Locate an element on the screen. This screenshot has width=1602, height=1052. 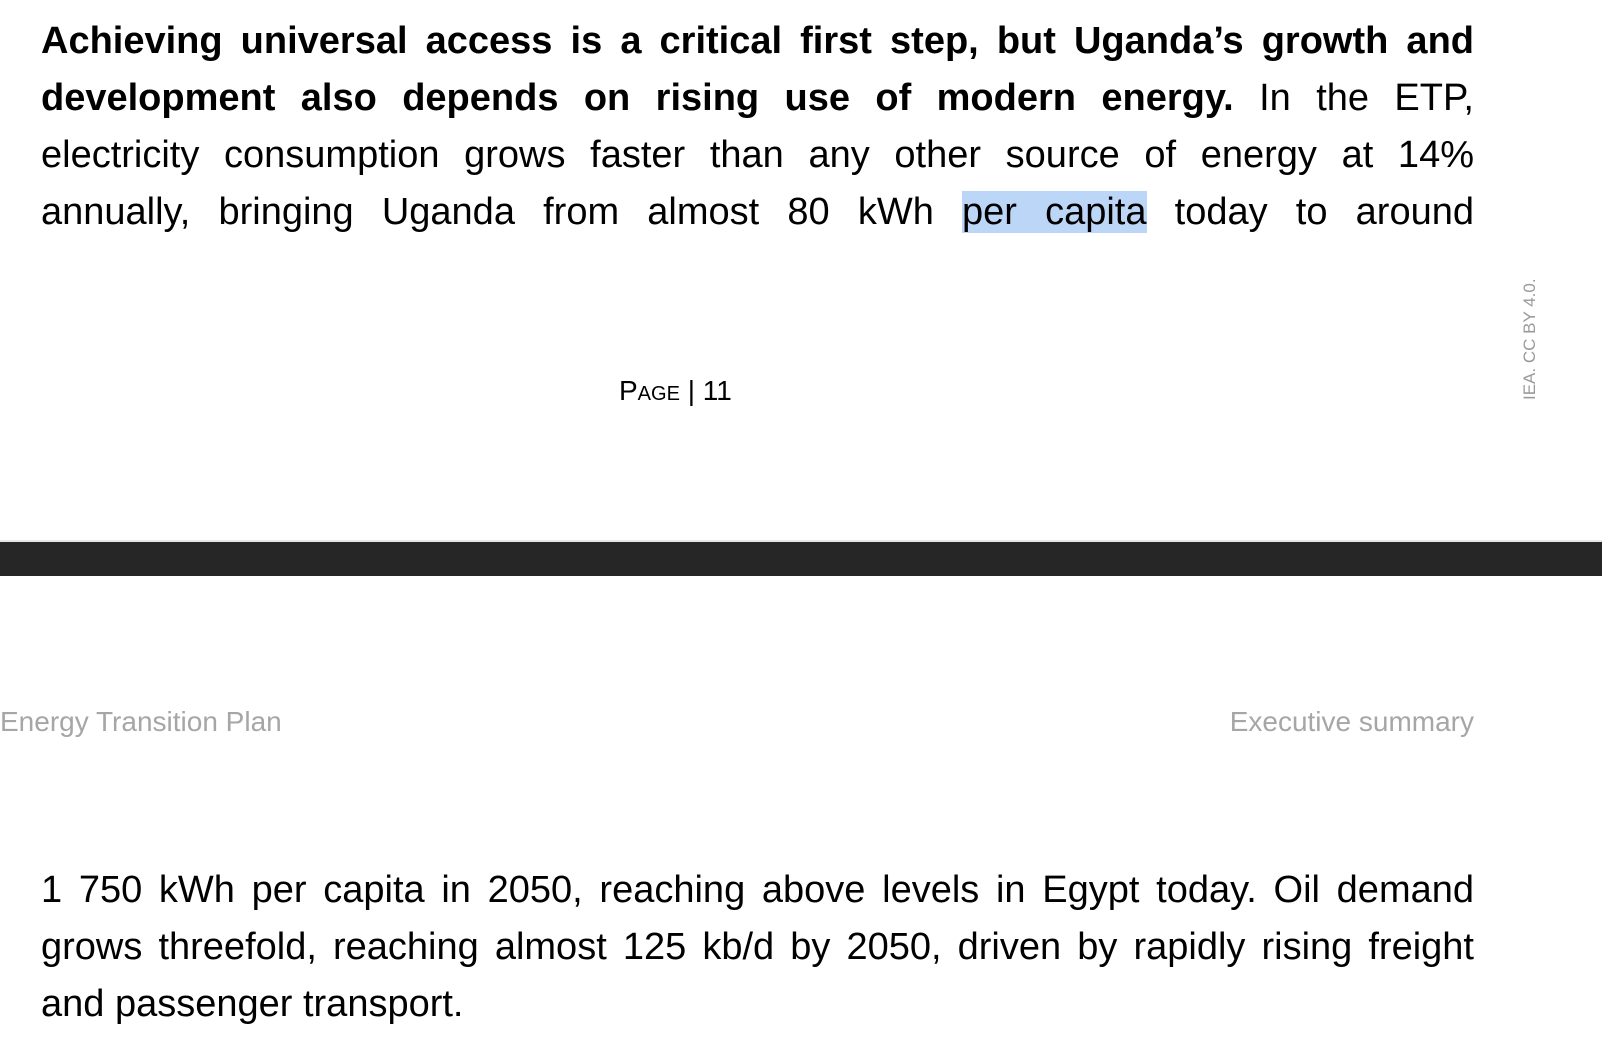
page-number-footer: Page | 11 is located at coordinates (675, 391).